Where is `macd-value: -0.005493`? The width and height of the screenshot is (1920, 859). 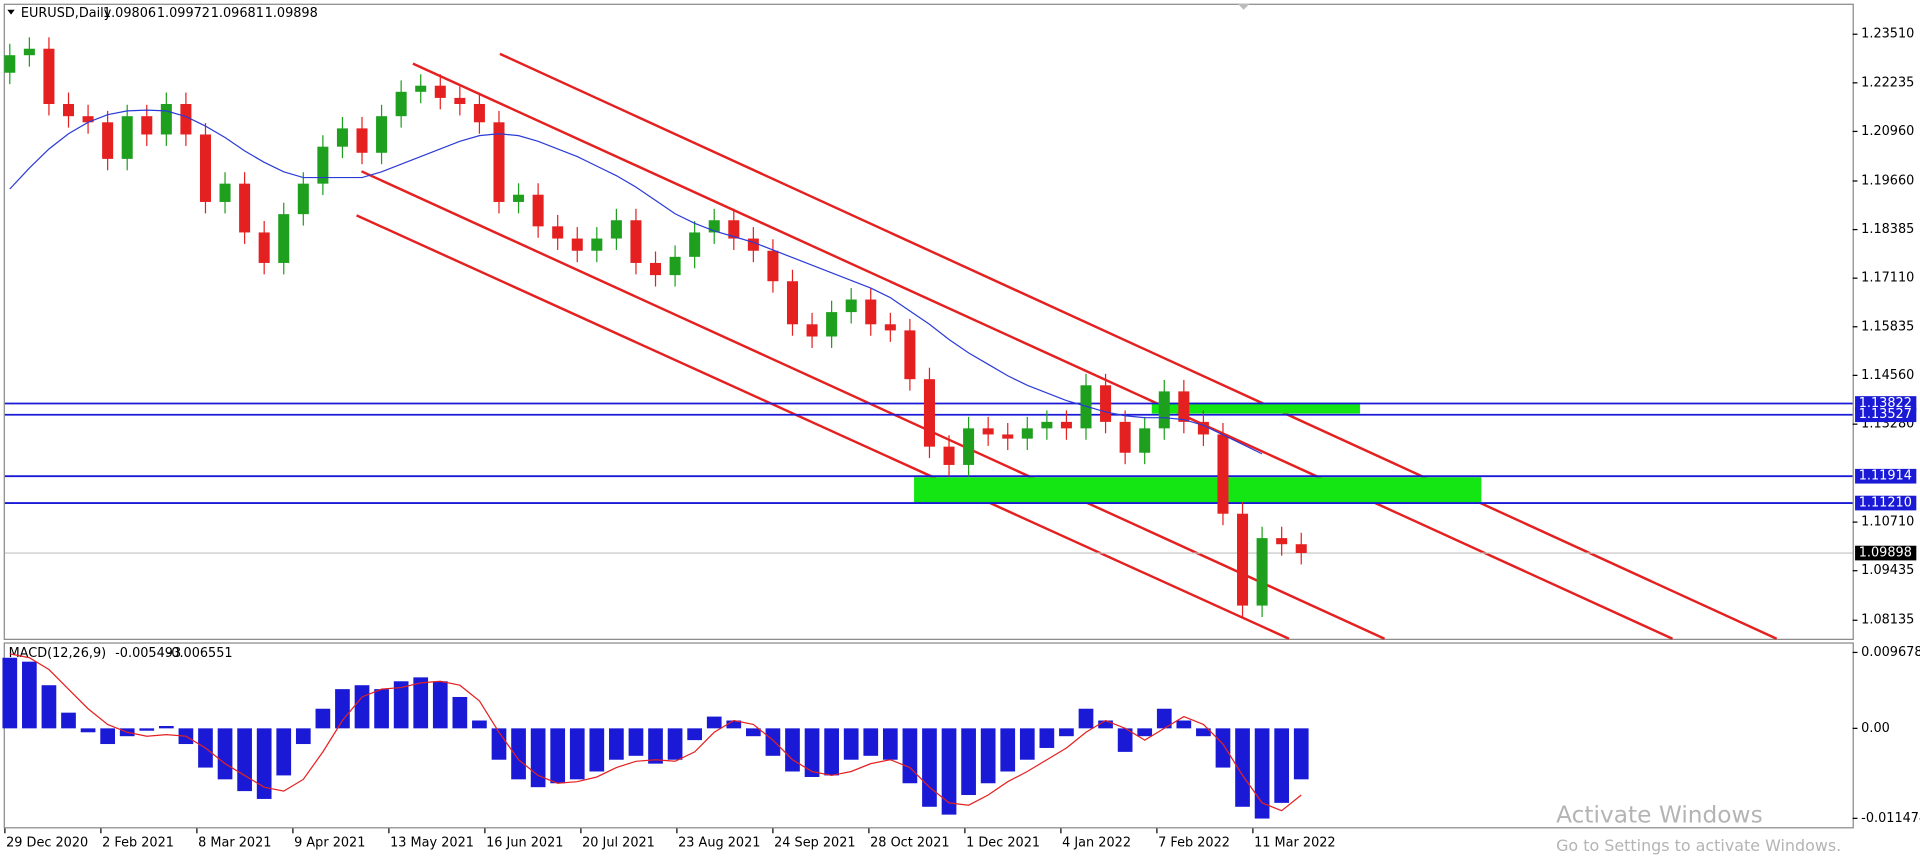 macd-value: -0.005493 is located at coordinates (148, 653).